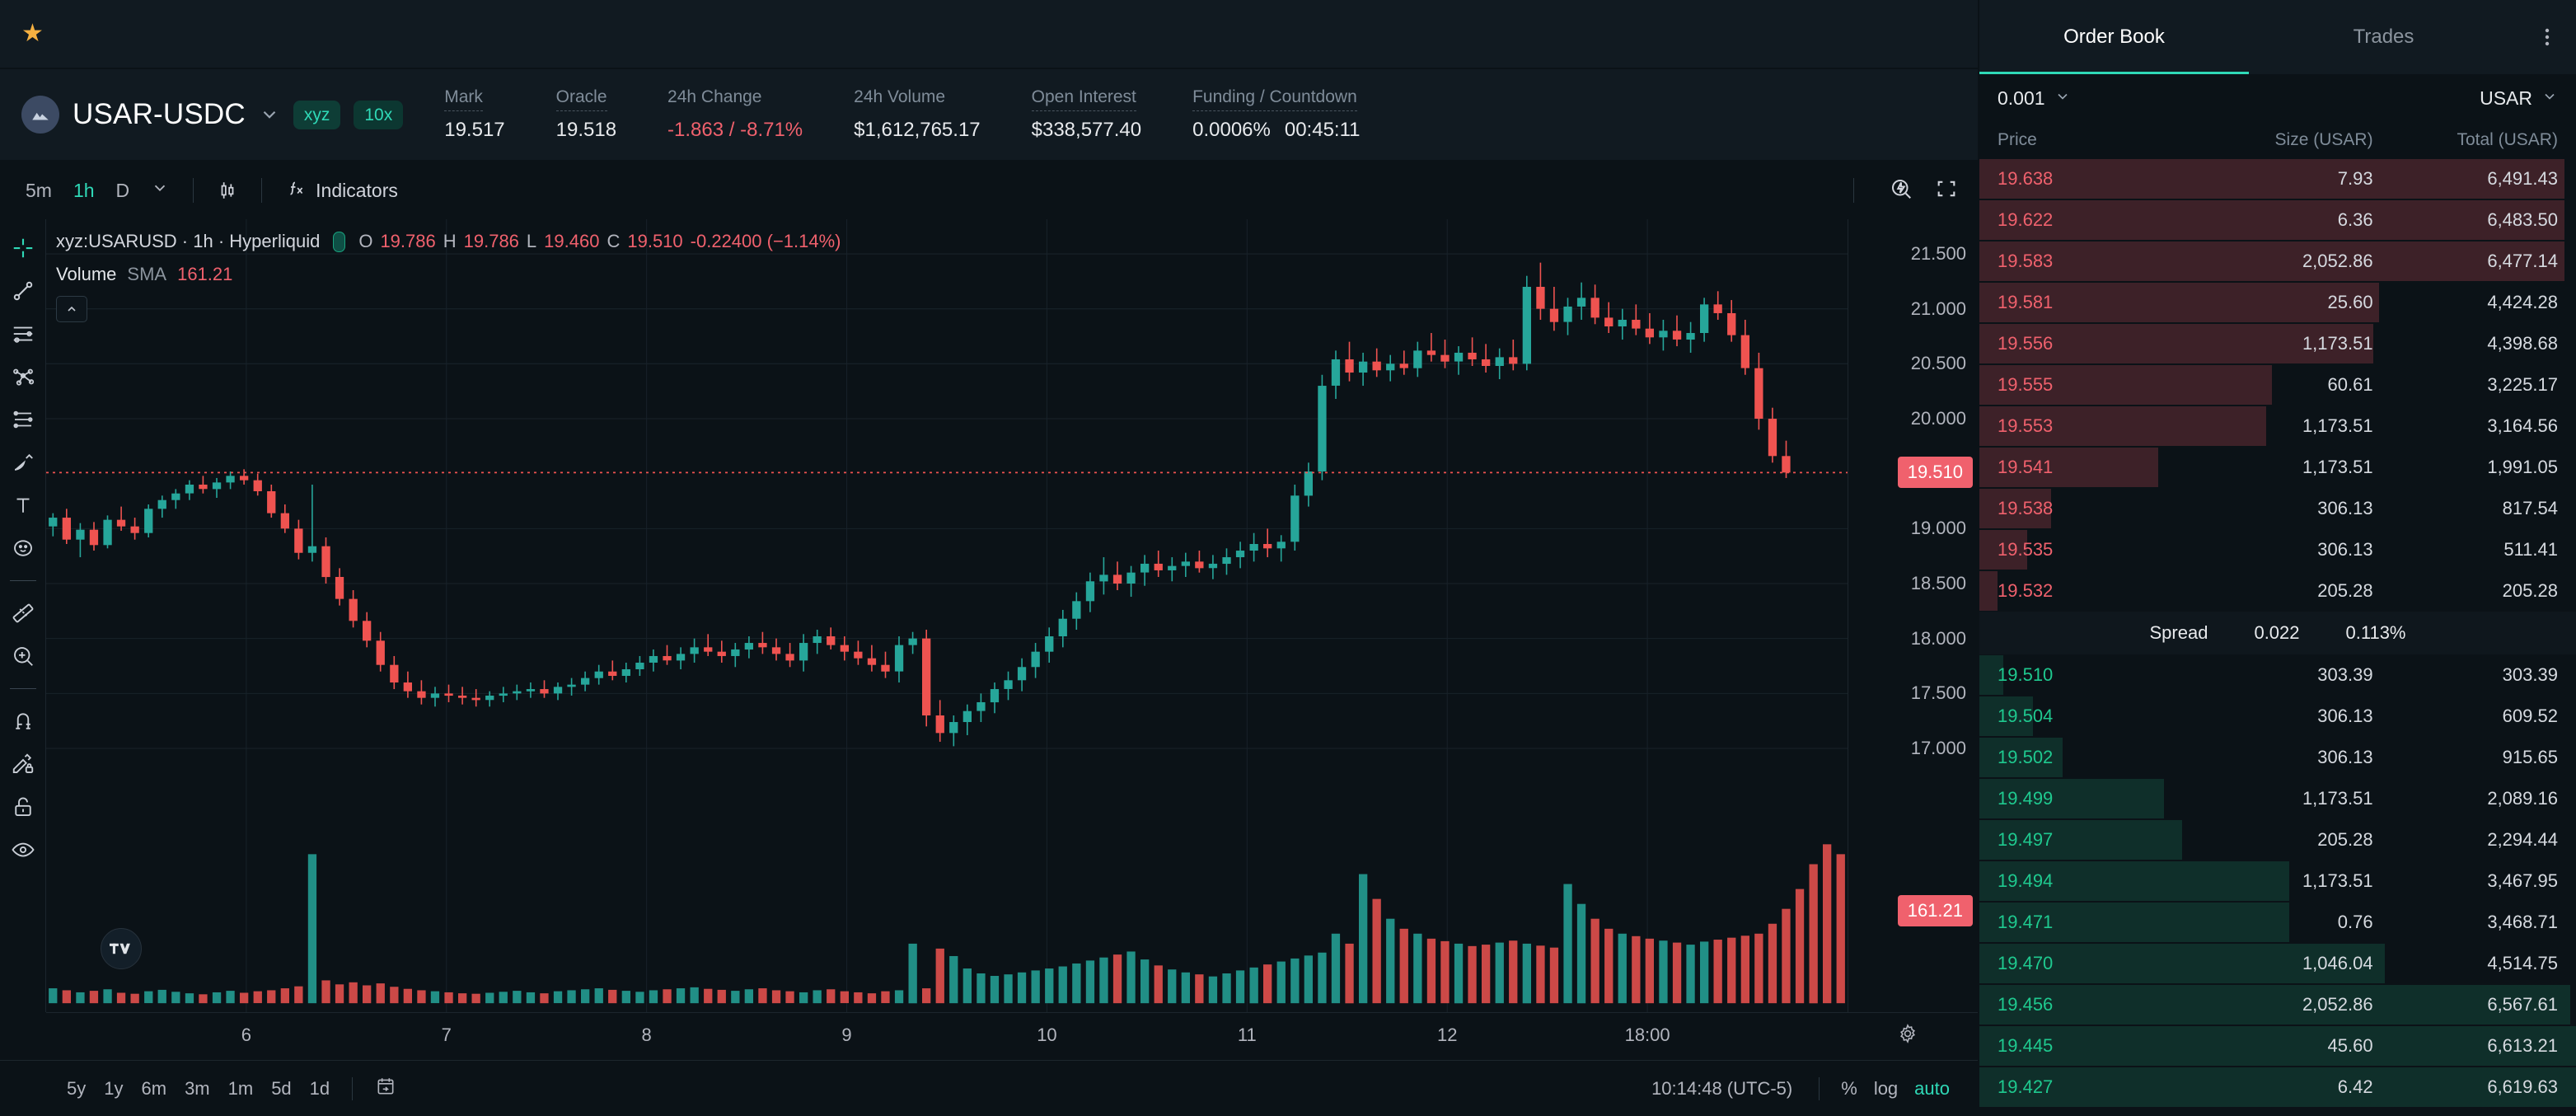  I want to click on row-total: 4,514.75, so click(2522, 963).